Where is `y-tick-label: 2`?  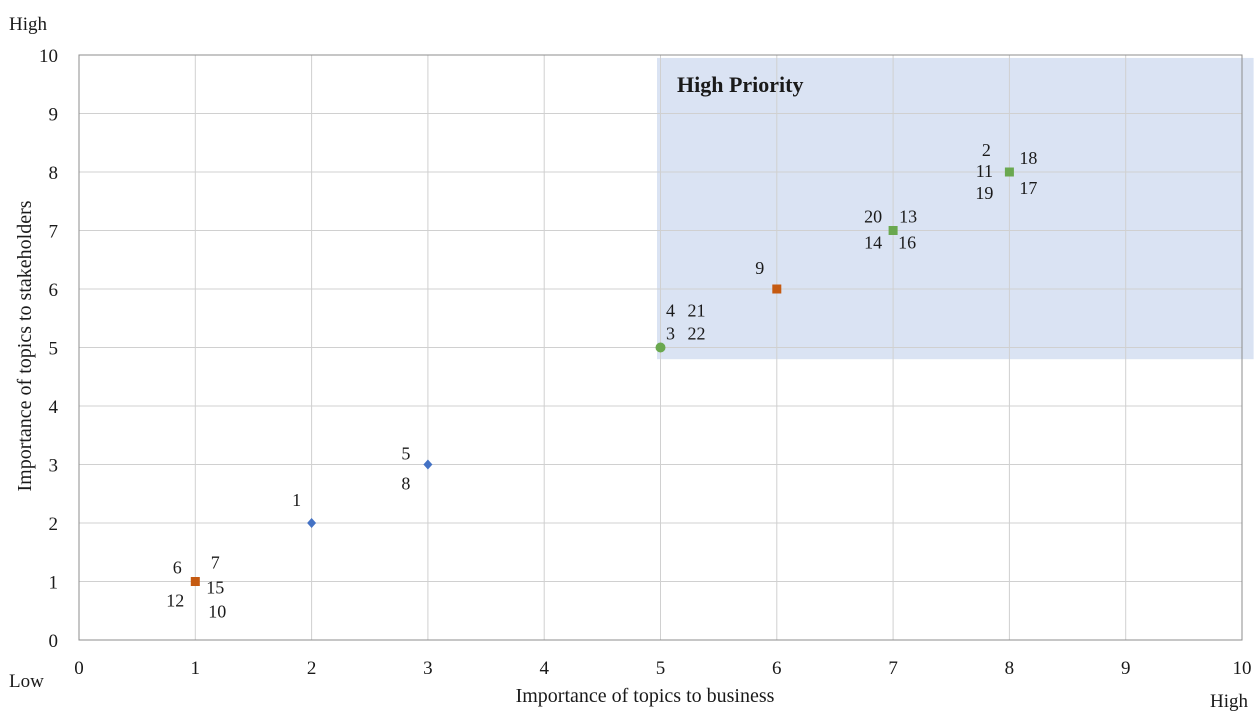
y-tick-label: 2 is located at coordinates (54, 524).